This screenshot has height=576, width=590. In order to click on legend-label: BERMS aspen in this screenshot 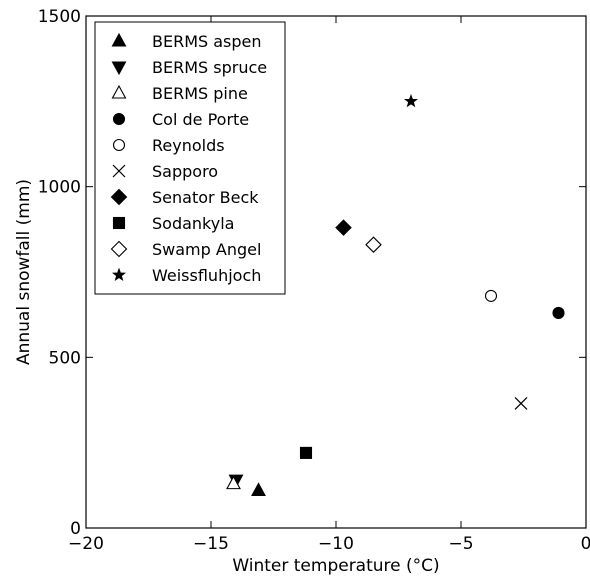, I will do `click(207, 41)`.